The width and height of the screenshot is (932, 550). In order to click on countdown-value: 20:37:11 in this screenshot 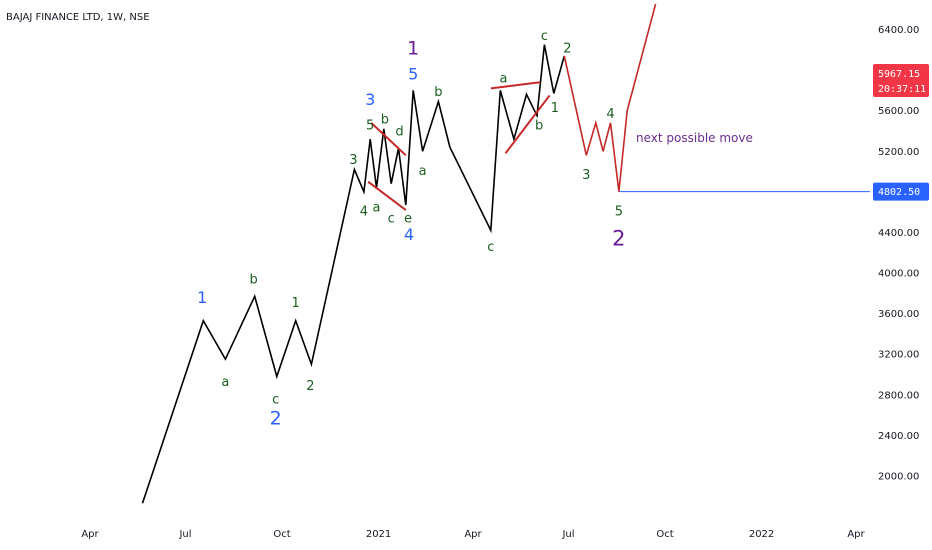, I will do `click(902, 89)`.